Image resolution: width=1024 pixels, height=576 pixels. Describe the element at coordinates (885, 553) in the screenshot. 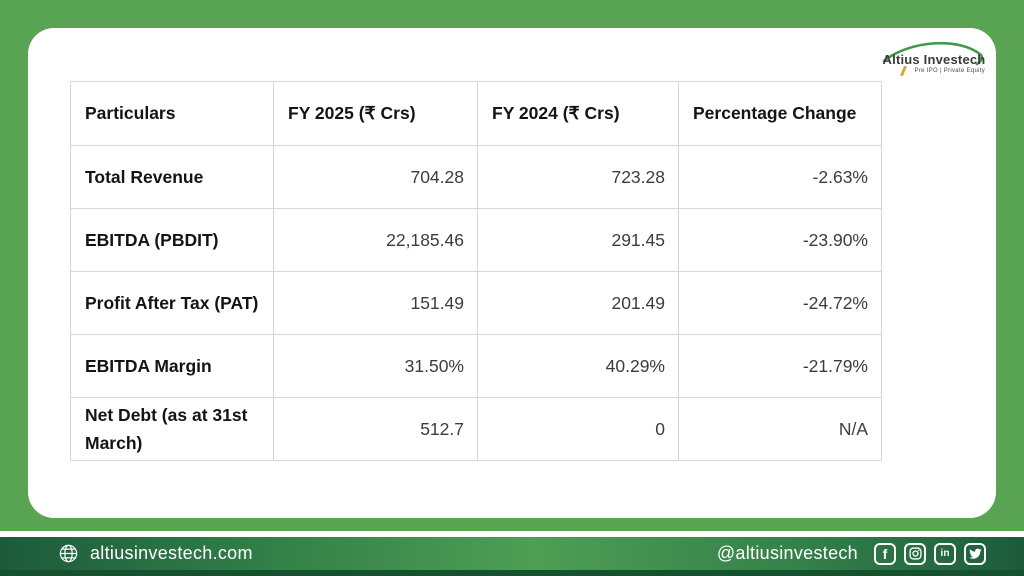

I see `facebook-icon: f` at that location.